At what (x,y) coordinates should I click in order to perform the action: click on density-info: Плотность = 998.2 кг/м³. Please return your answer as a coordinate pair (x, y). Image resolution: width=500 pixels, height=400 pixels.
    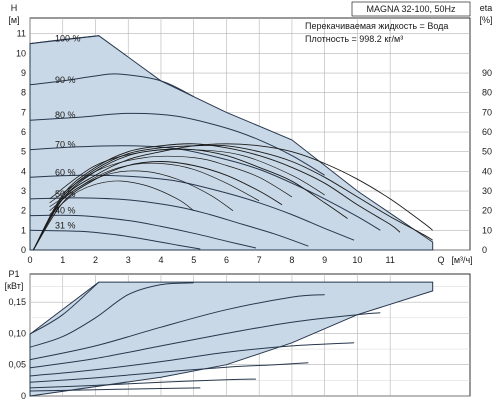
    Looking at the image, I should click on (354, 39).